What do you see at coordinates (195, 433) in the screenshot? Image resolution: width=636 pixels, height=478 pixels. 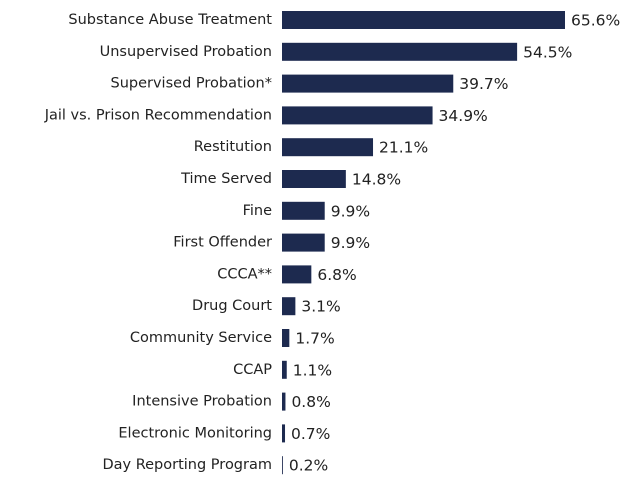 I see `category-label: Electronic Monitoring` at bounding box center [195, 433].